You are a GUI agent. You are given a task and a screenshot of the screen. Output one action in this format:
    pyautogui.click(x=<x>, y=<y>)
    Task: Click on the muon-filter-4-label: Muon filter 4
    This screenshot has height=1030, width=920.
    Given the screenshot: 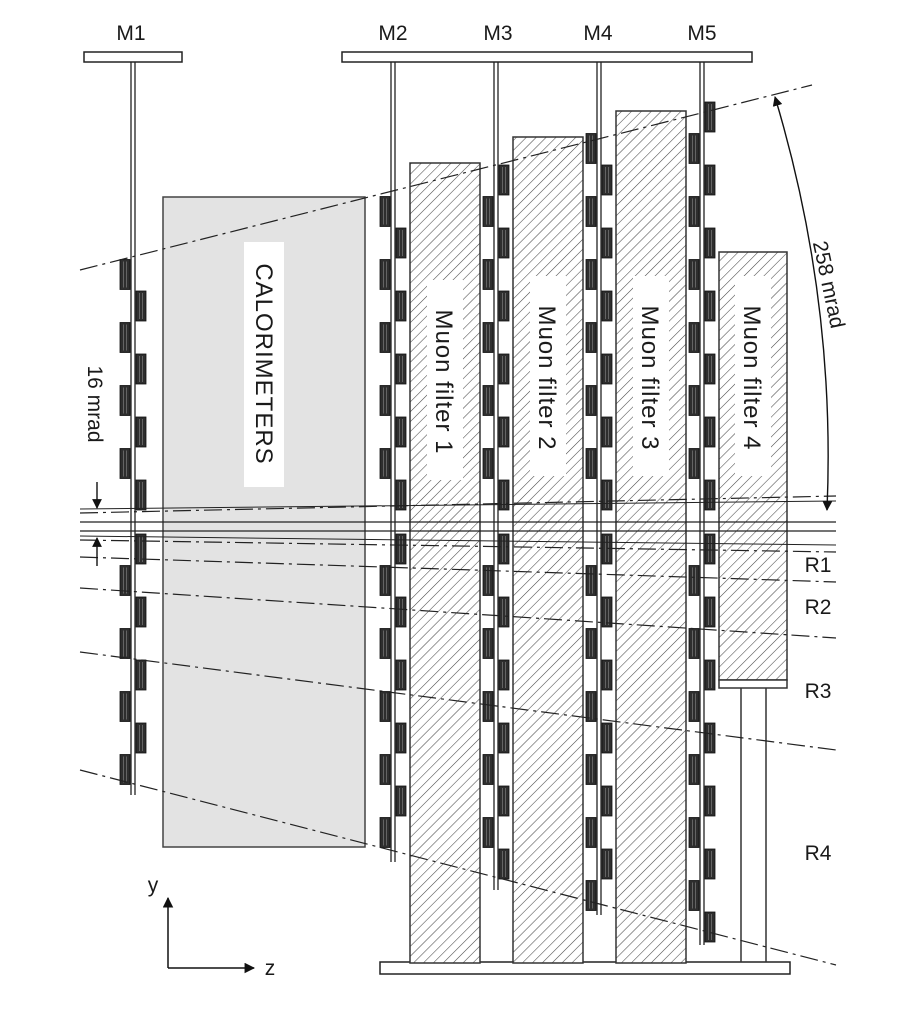 What is the action you would take?
    pyautogui.click(x=751, y=377)
    